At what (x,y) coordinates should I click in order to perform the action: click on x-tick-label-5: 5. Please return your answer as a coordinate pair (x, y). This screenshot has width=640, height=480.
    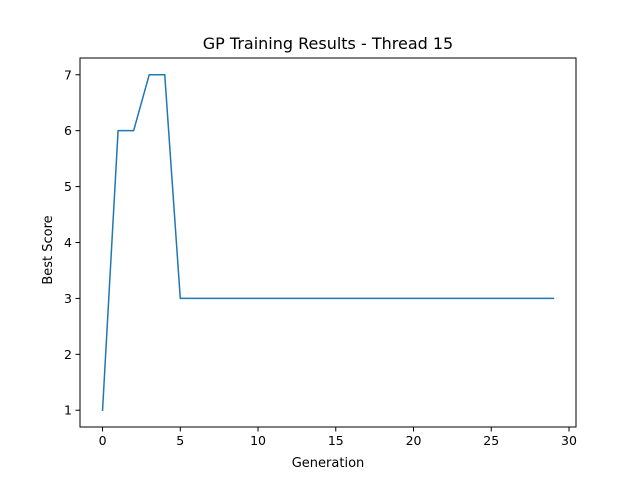
    Looking at the image, I should click on (180, 440).